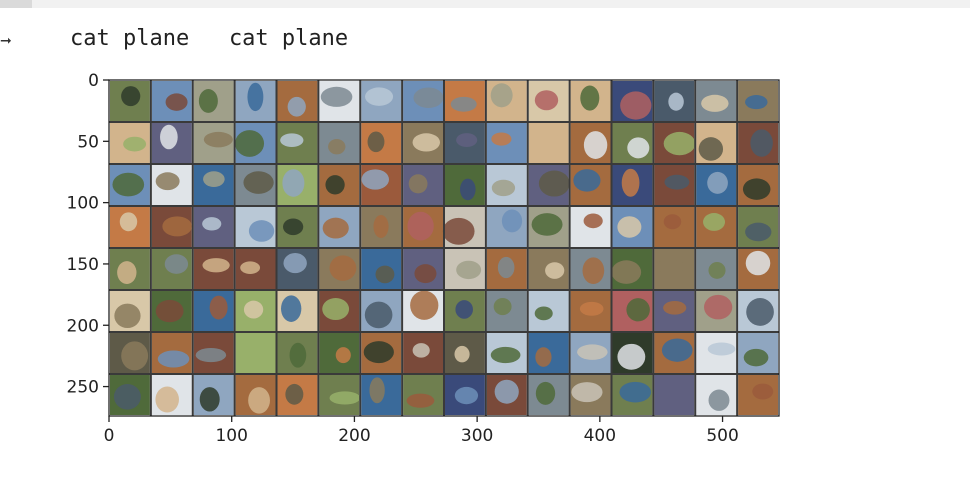 This screenshot has width=970, height=482. What do you see at coordinates (16, 4) in the screenshot?
I see `cell-gutter-tab` at bounding box center [16, 4].